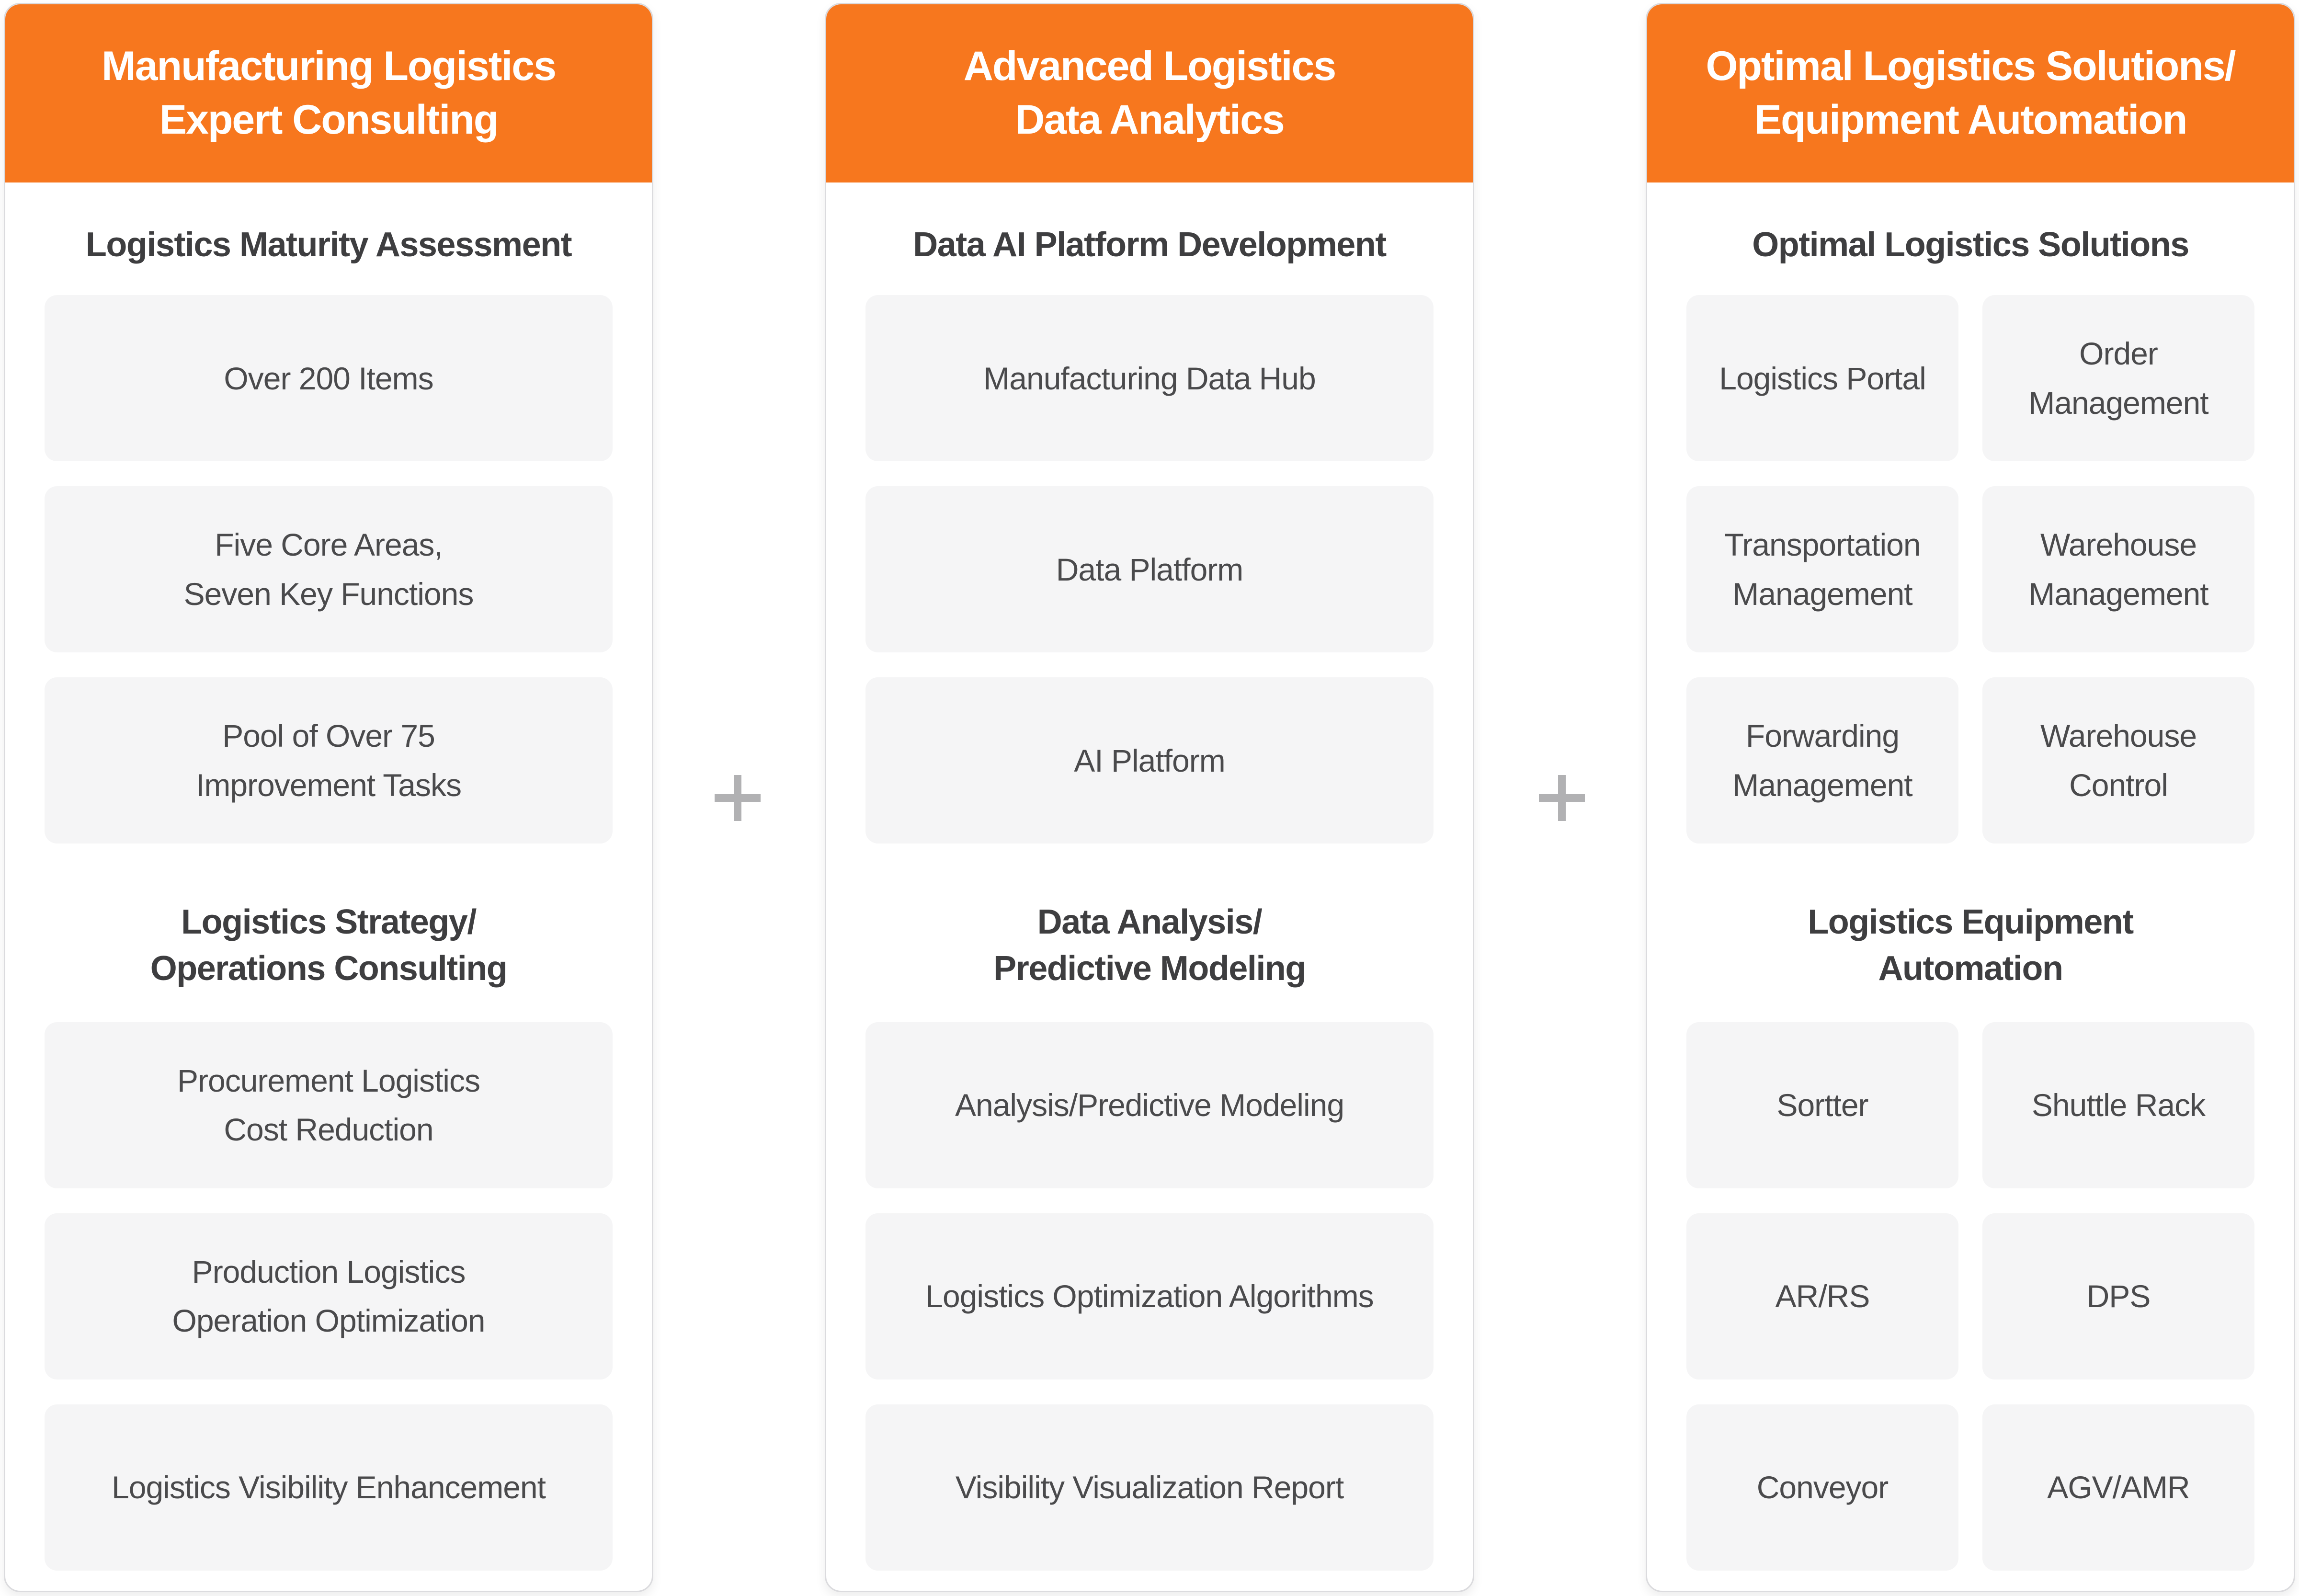 Image resolution: width=2299 pixels, height=1596 pixels. I want to click on info-box-logistics-portal: Logistics Portal, so click(1822, 378).